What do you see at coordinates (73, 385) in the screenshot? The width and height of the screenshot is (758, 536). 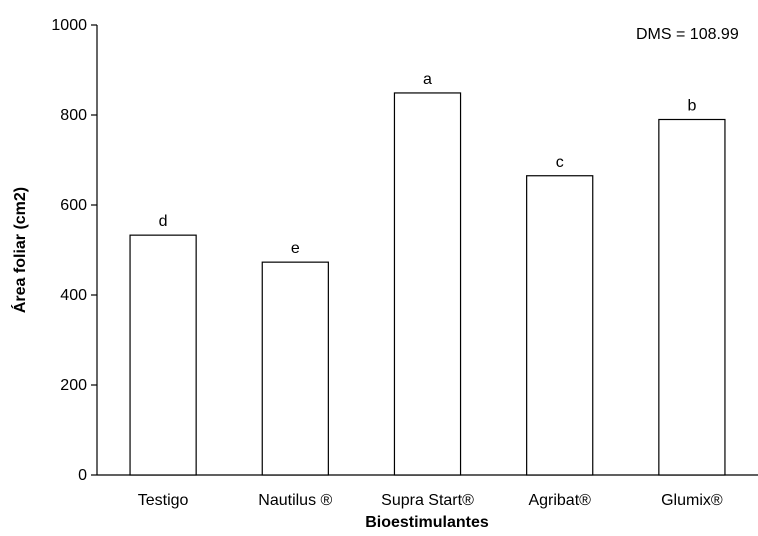 I see `y-tick-label: 200` at bounding box center [73, 385].